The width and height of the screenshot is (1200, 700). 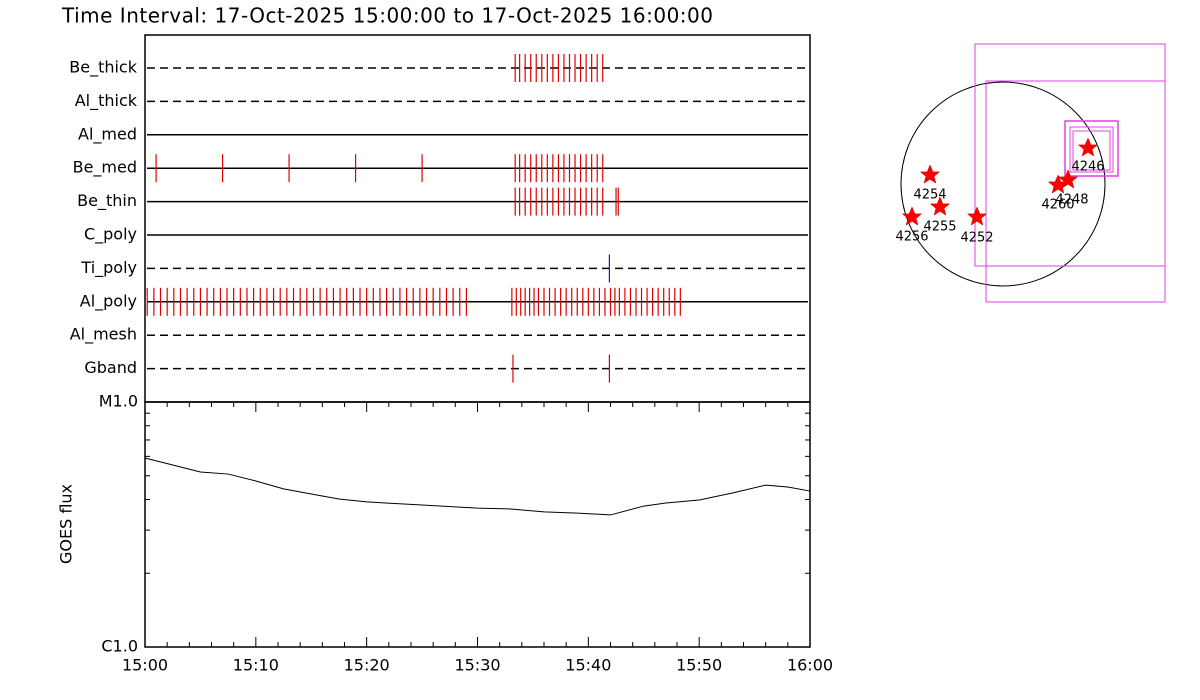 What do you see at coordinates (939, 227) in the screenshot?
I see `region-label: 4255` at bounding box center [939, 227].